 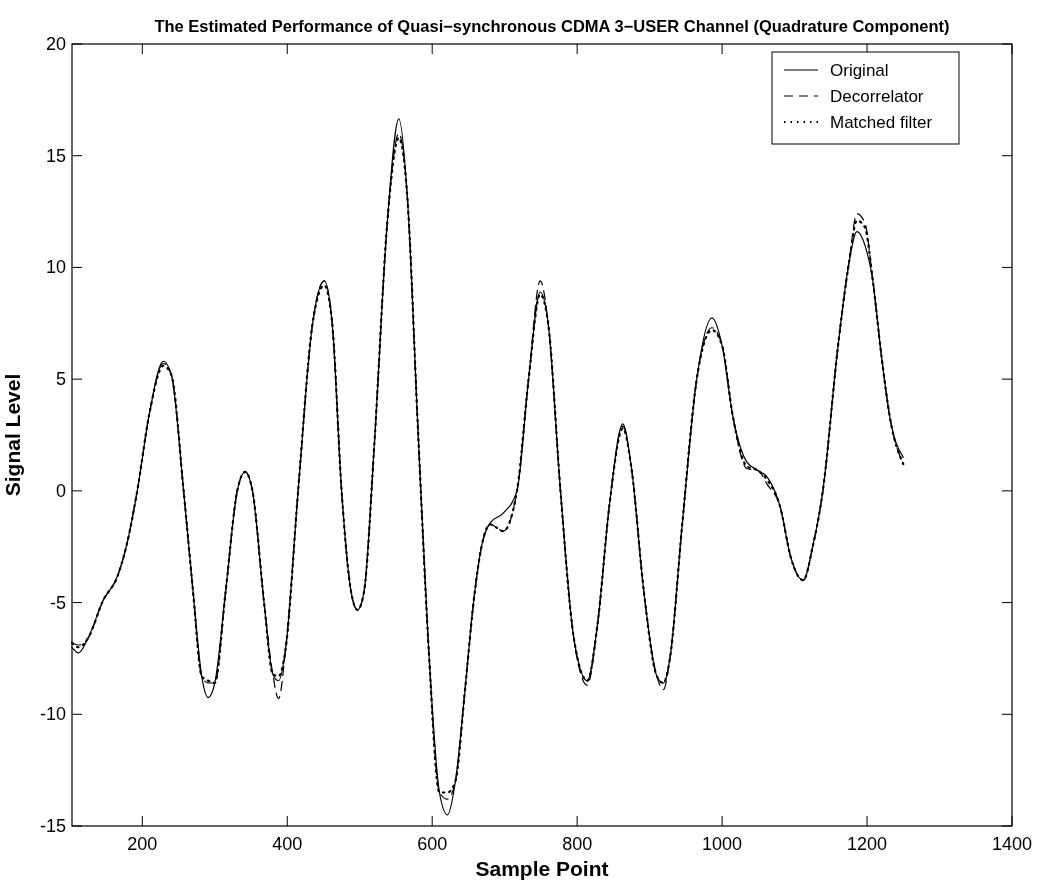 I want to click on y-tick-label: 15, so click(x=55, y=155).